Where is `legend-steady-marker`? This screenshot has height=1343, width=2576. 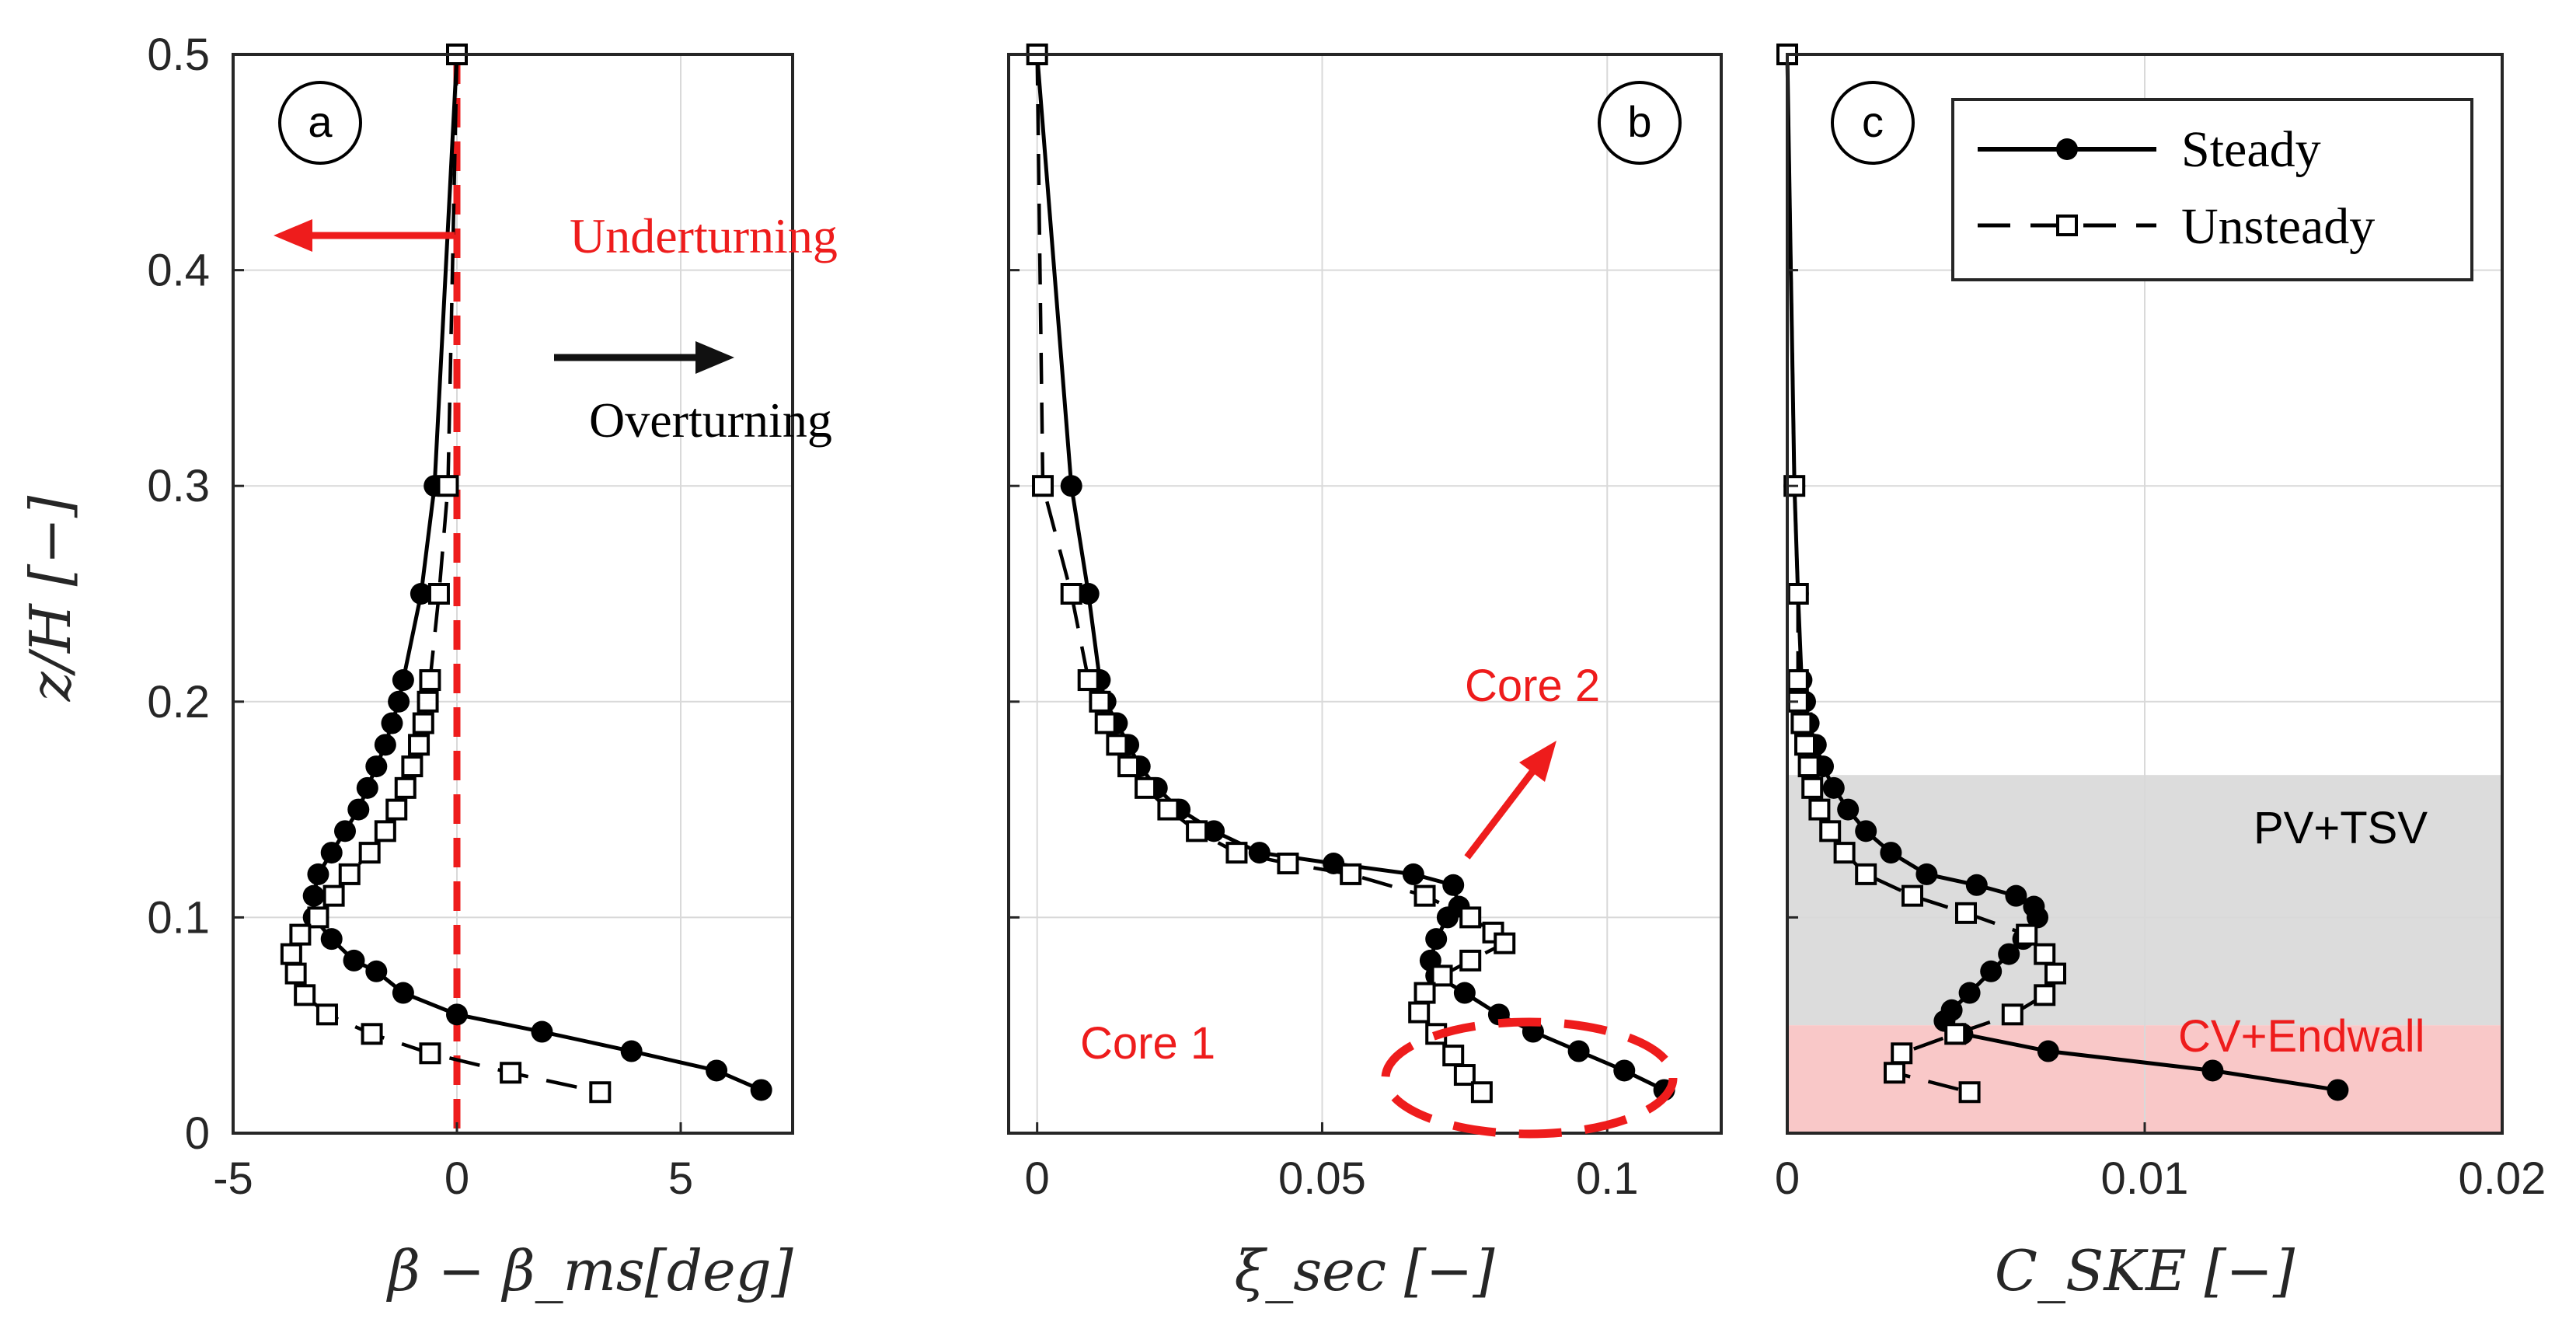 legend-steady-marker is located at coordinates (2067, 149).